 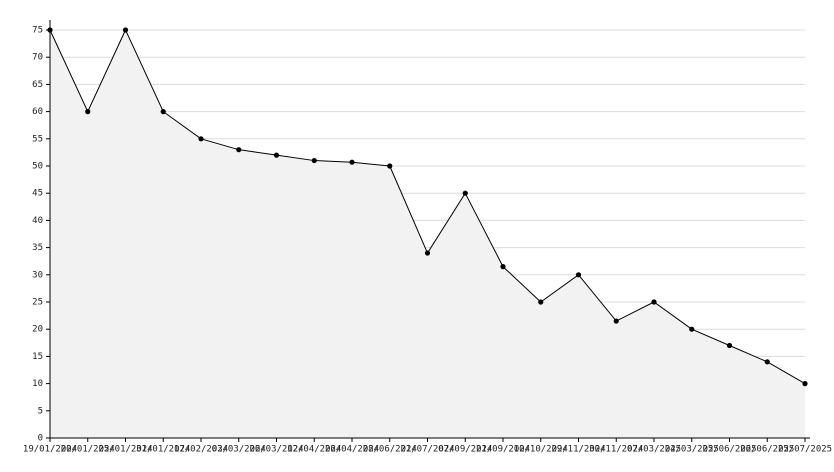 What do you see at coordinates (37, 330) in the screenshot?
I see `y-tick-label: 20` at bounding box center [37, 330].